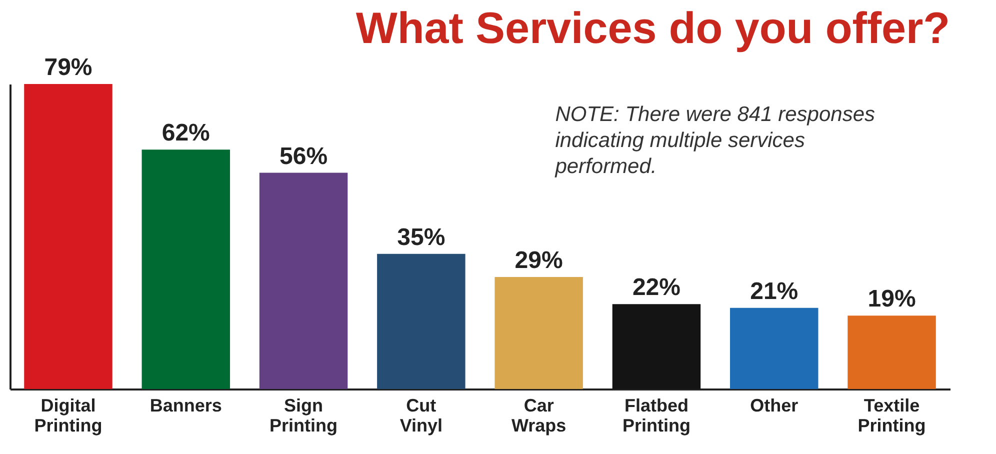 The image size is (996, 454). Describe the element at coordinates (68, 67) in the screenshot. I see `data-label: 79%` at that location.